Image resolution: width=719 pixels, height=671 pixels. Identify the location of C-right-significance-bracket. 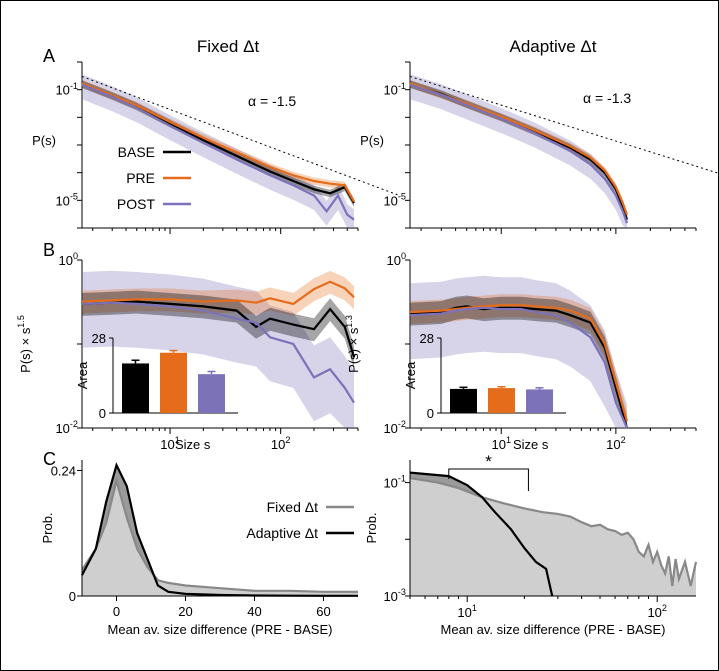
(488, 479).